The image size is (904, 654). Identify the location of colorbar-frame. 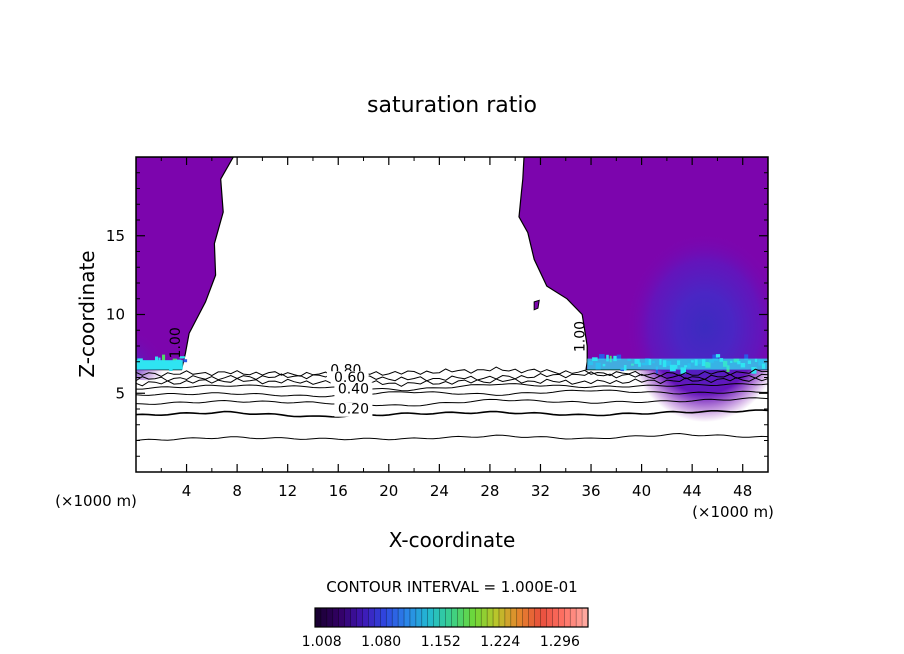
(451, 617).